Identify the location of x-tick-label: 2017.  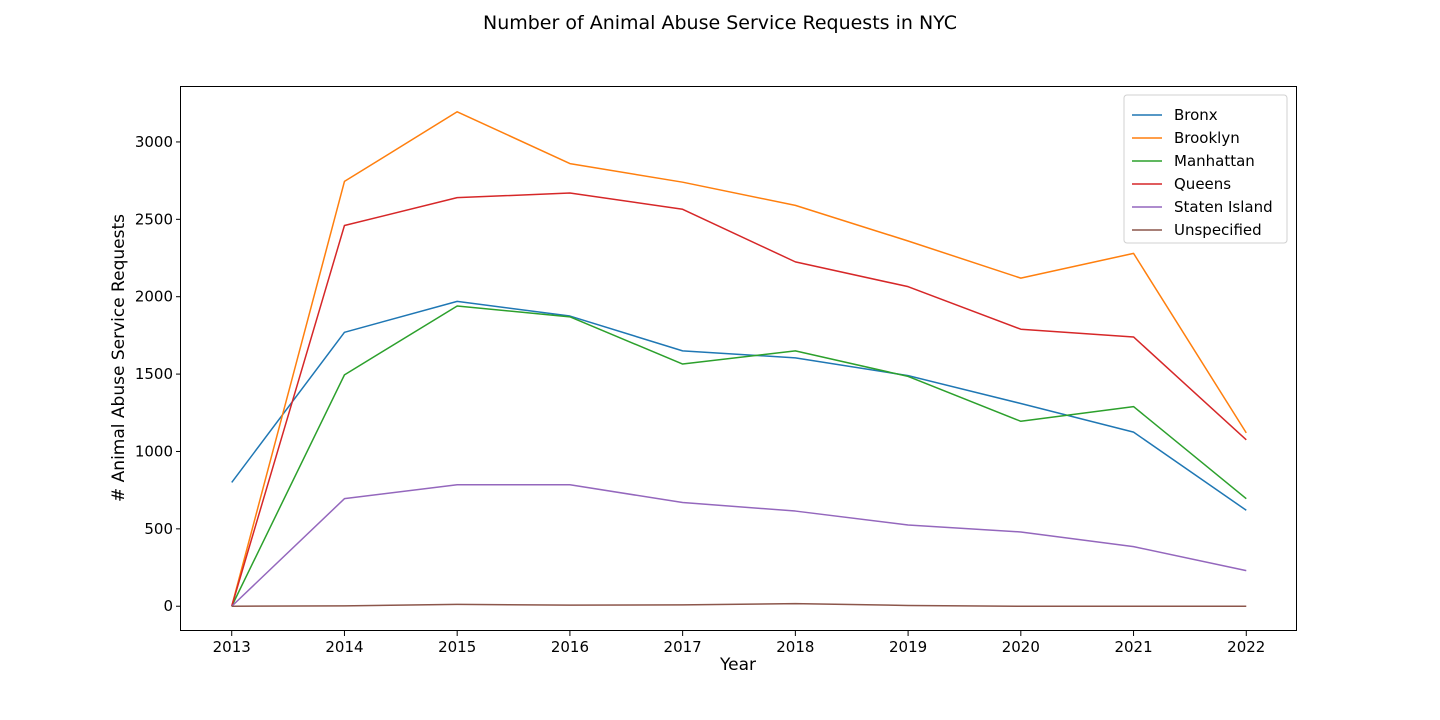
(683, 647).